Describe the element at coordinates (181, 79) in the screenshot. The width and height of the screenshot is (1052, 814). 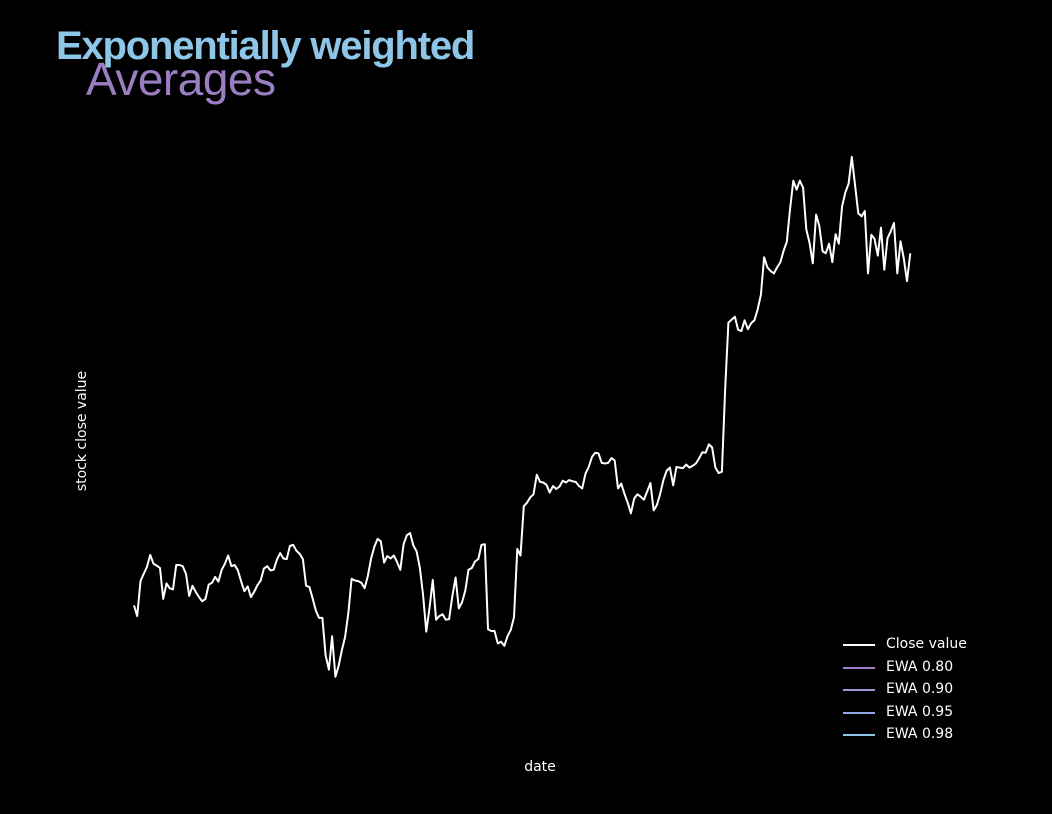
I see `chart-title-line-2: Averages` at that location.